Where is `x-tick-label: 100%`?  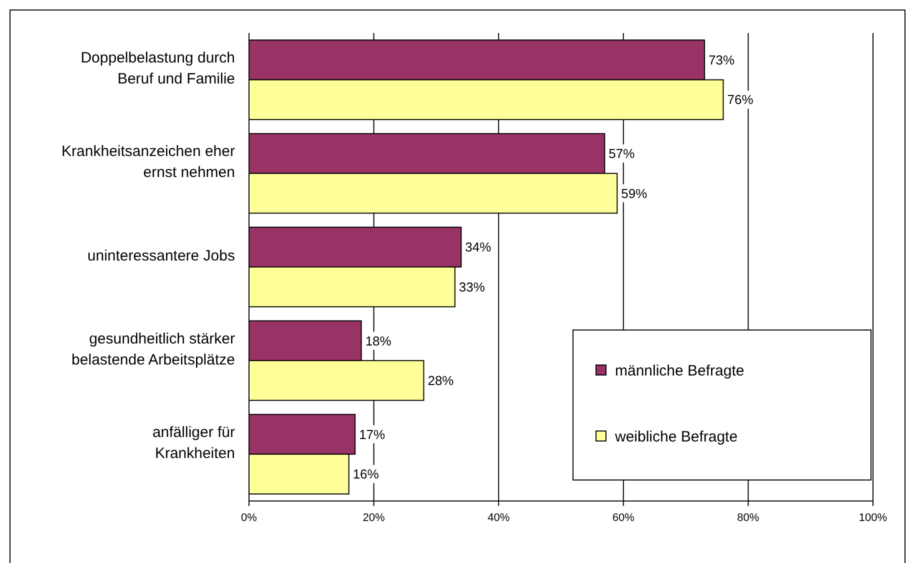
x-tick-label: 100% is located at coordinates (873, 518).